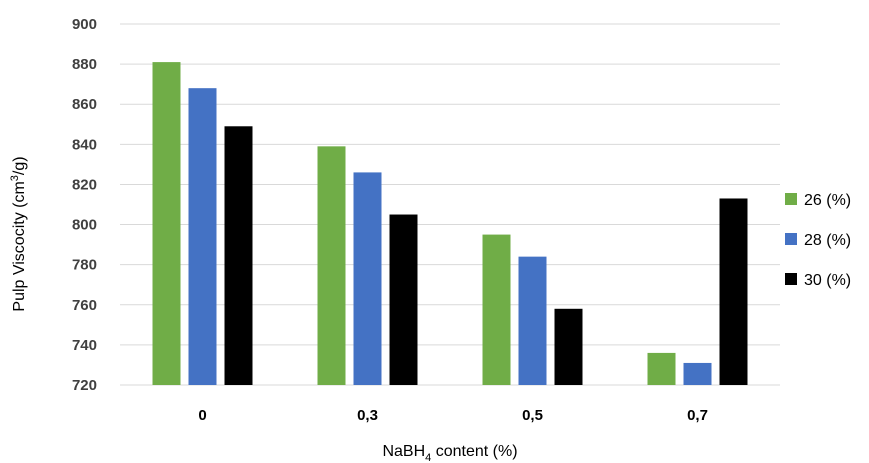 The height and width of the screenshot is (463, 869). What do you see at coordinates (15, 178) in the screenshot?
I see `y-axis-label-sup: 3` at bounding box center [15, 178].